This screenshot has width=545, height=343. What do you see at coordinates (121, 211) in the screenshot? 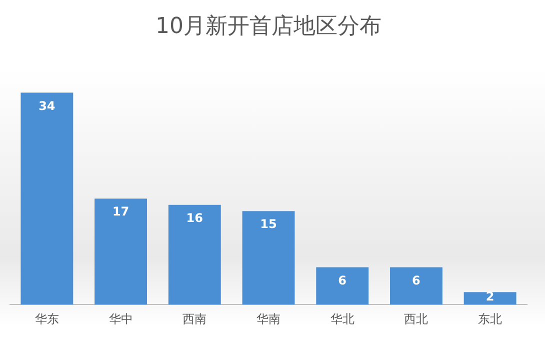
I see `data-label: 17` at bounding box center [121, 211].